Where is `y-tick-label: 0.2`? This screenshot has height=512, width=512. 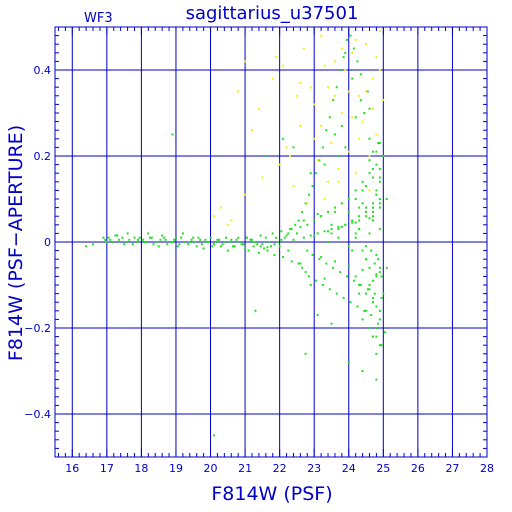
y-tick-label: 0.2 is located at coordinates (43, 156).